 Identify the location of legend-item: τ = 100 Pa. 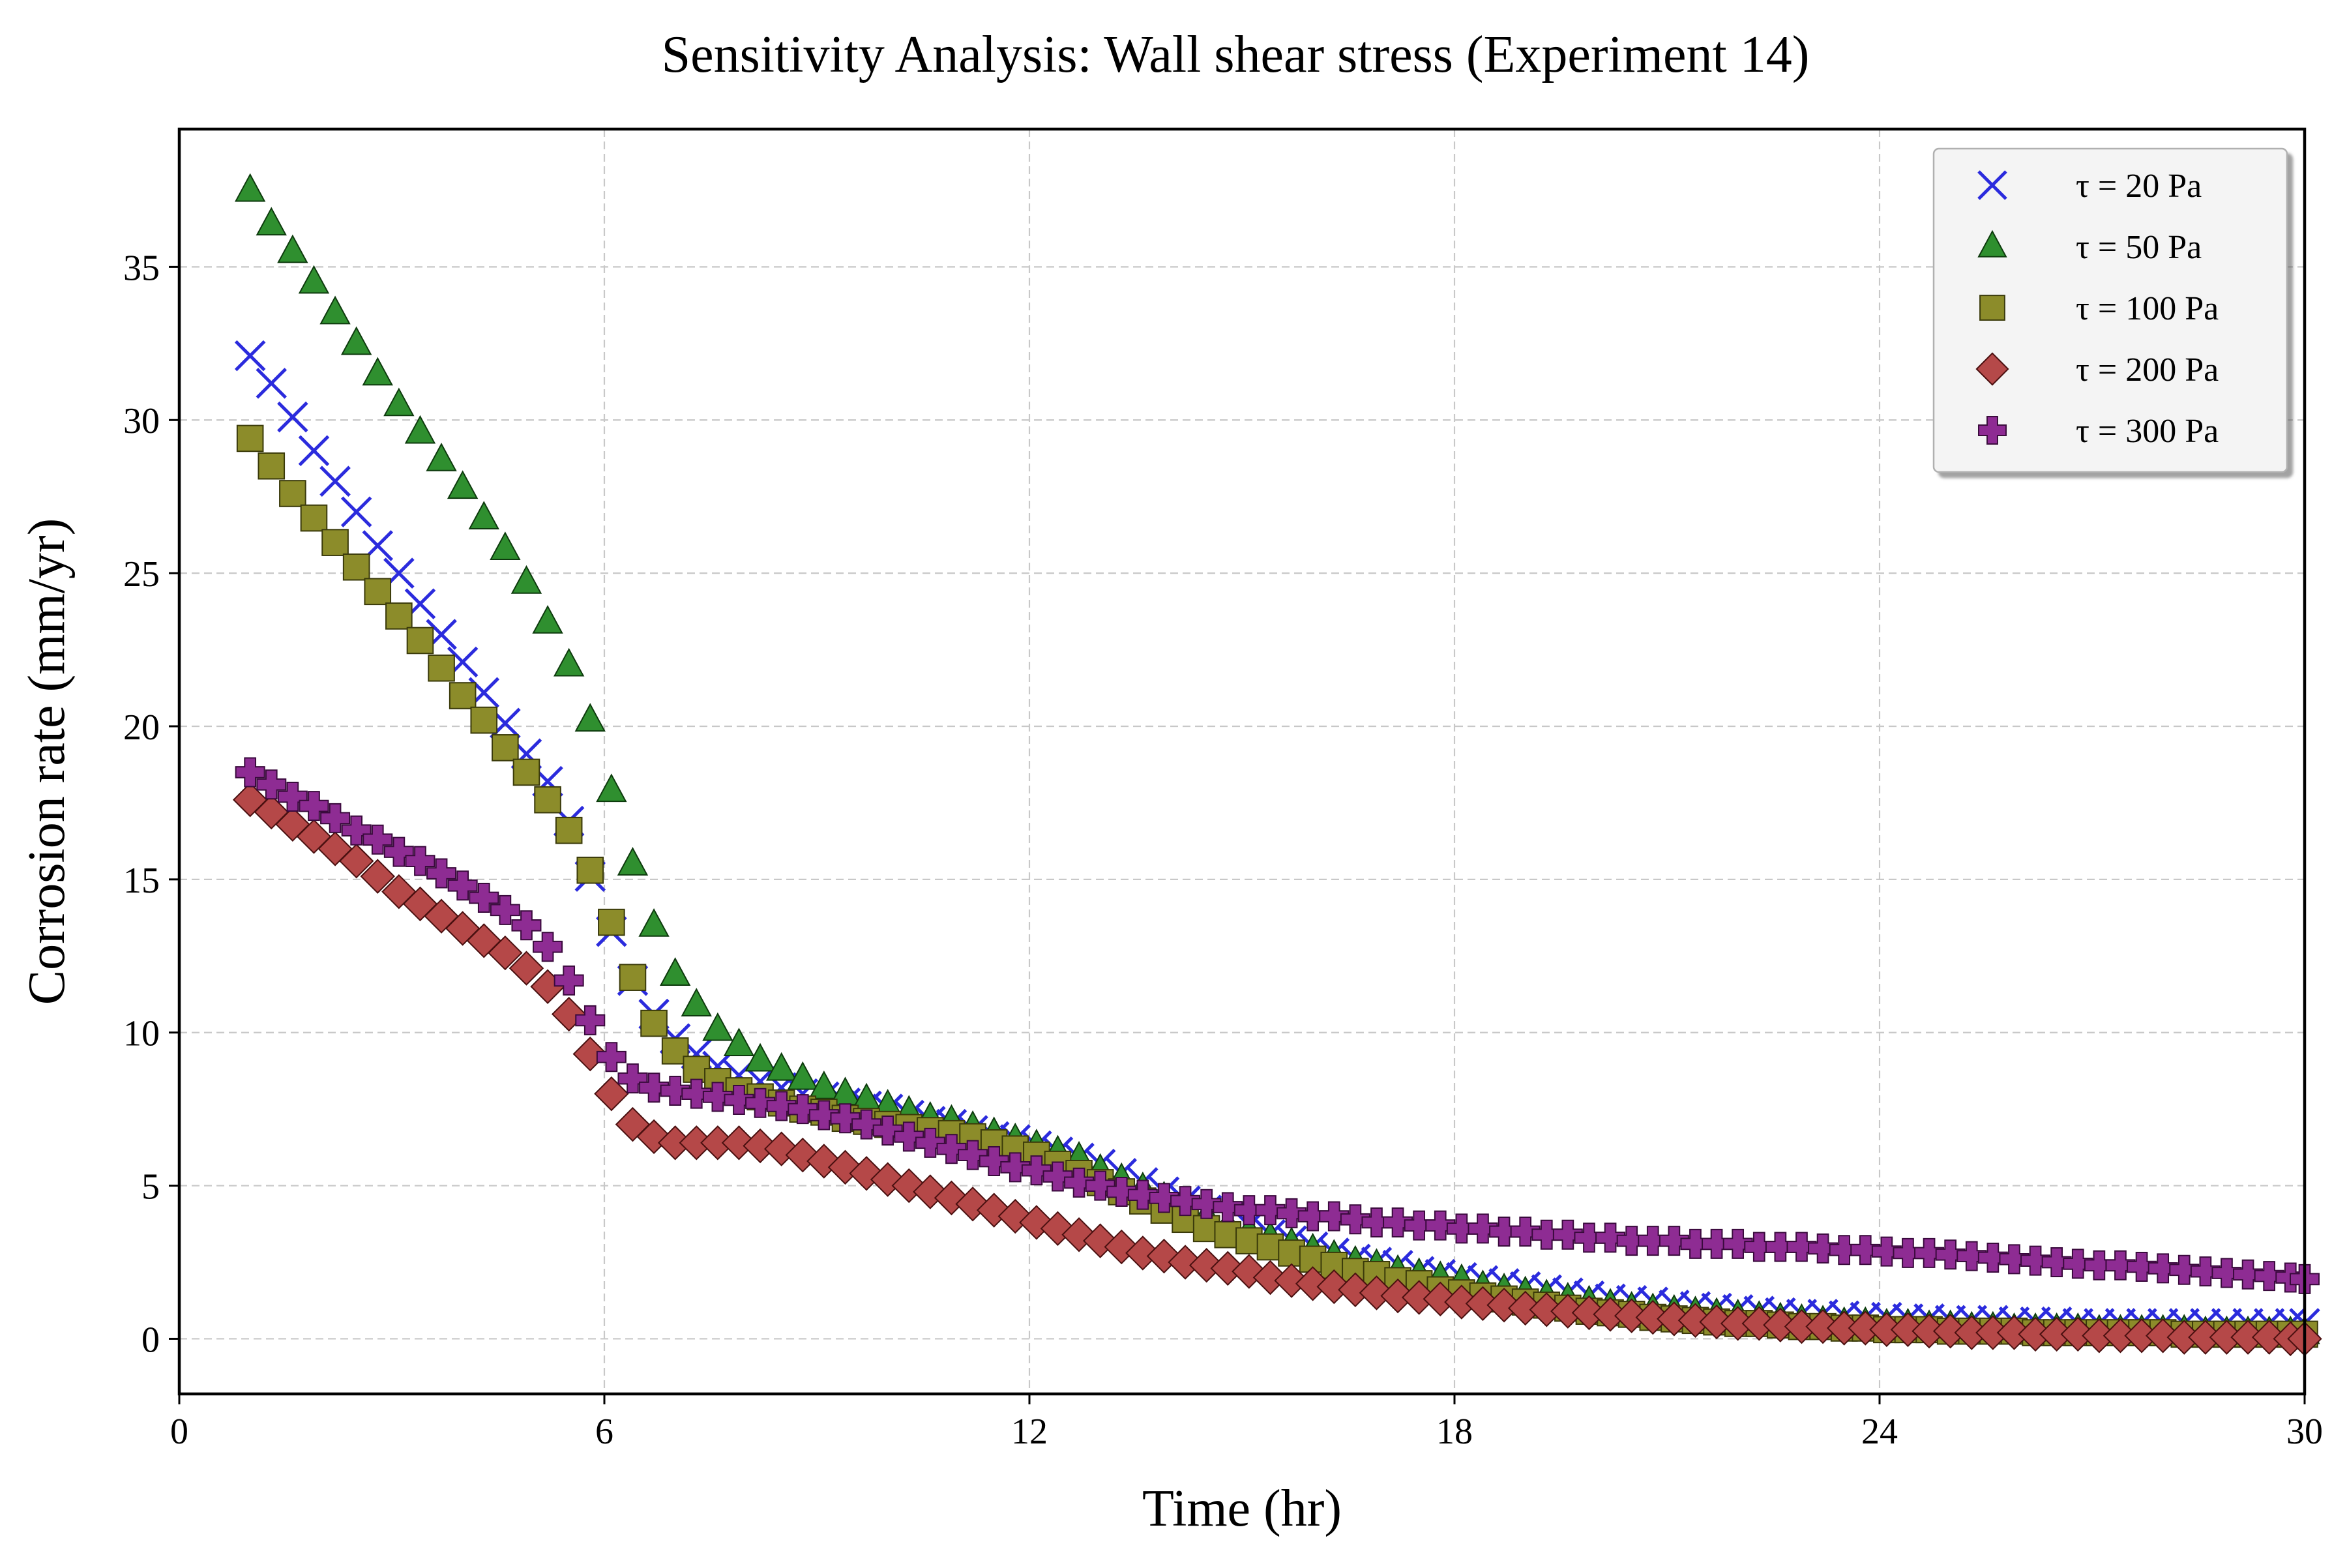
(2099, 308).